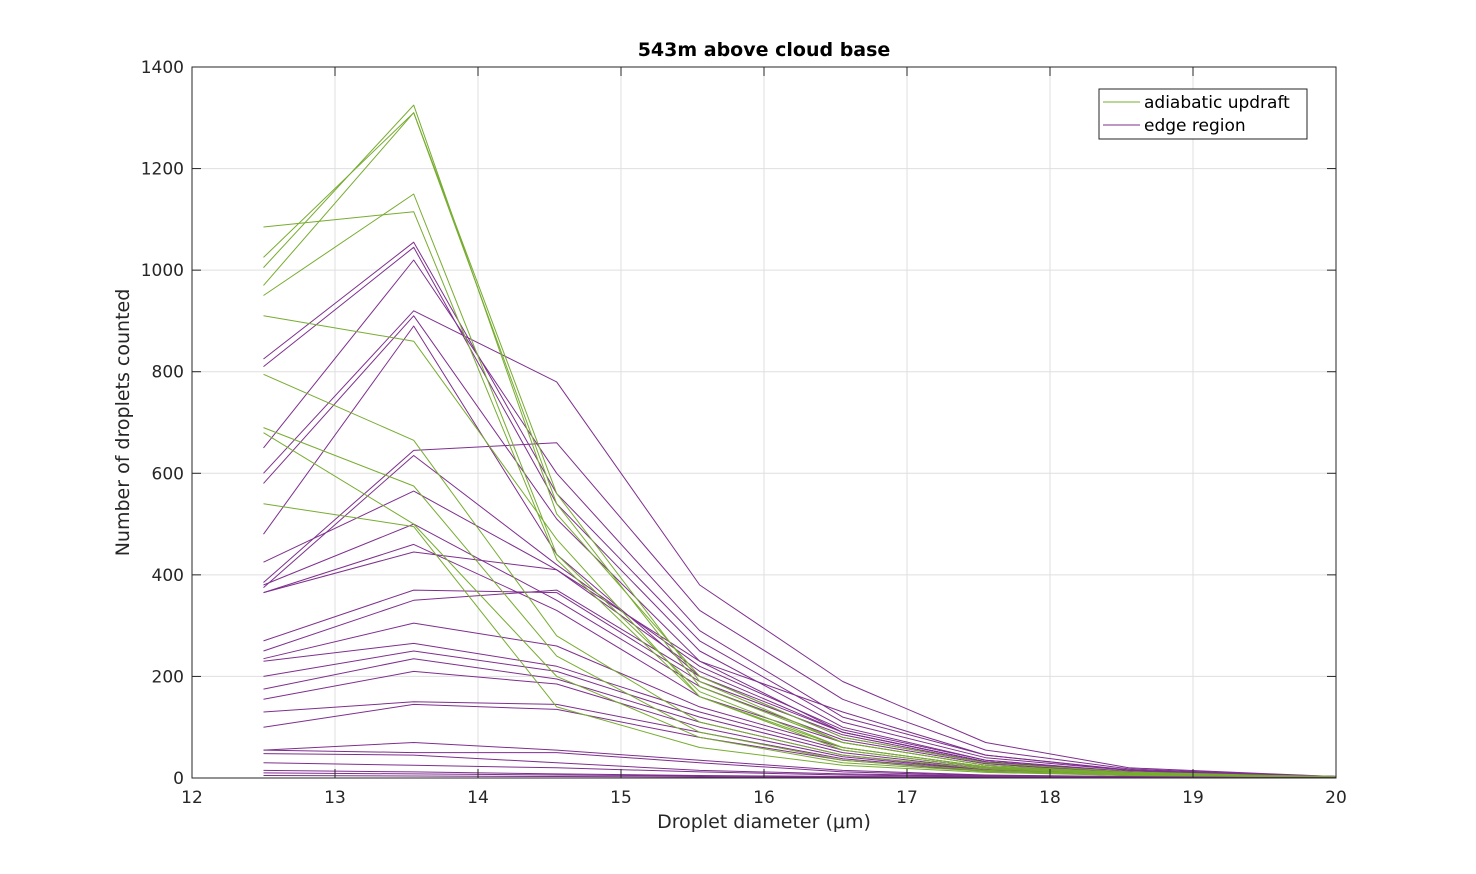 The image size is (1476, 874). Describe the element at coordinates (168, 576) in the screenshot. I see `y-tick-label: 400` at that location.